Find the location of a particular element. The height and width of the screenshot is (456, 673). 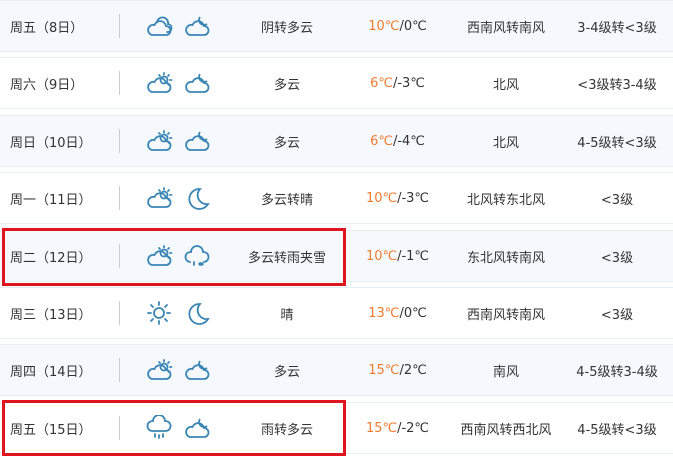

temperature: 15℃/-2℃ is located at coordinates (397, 428).